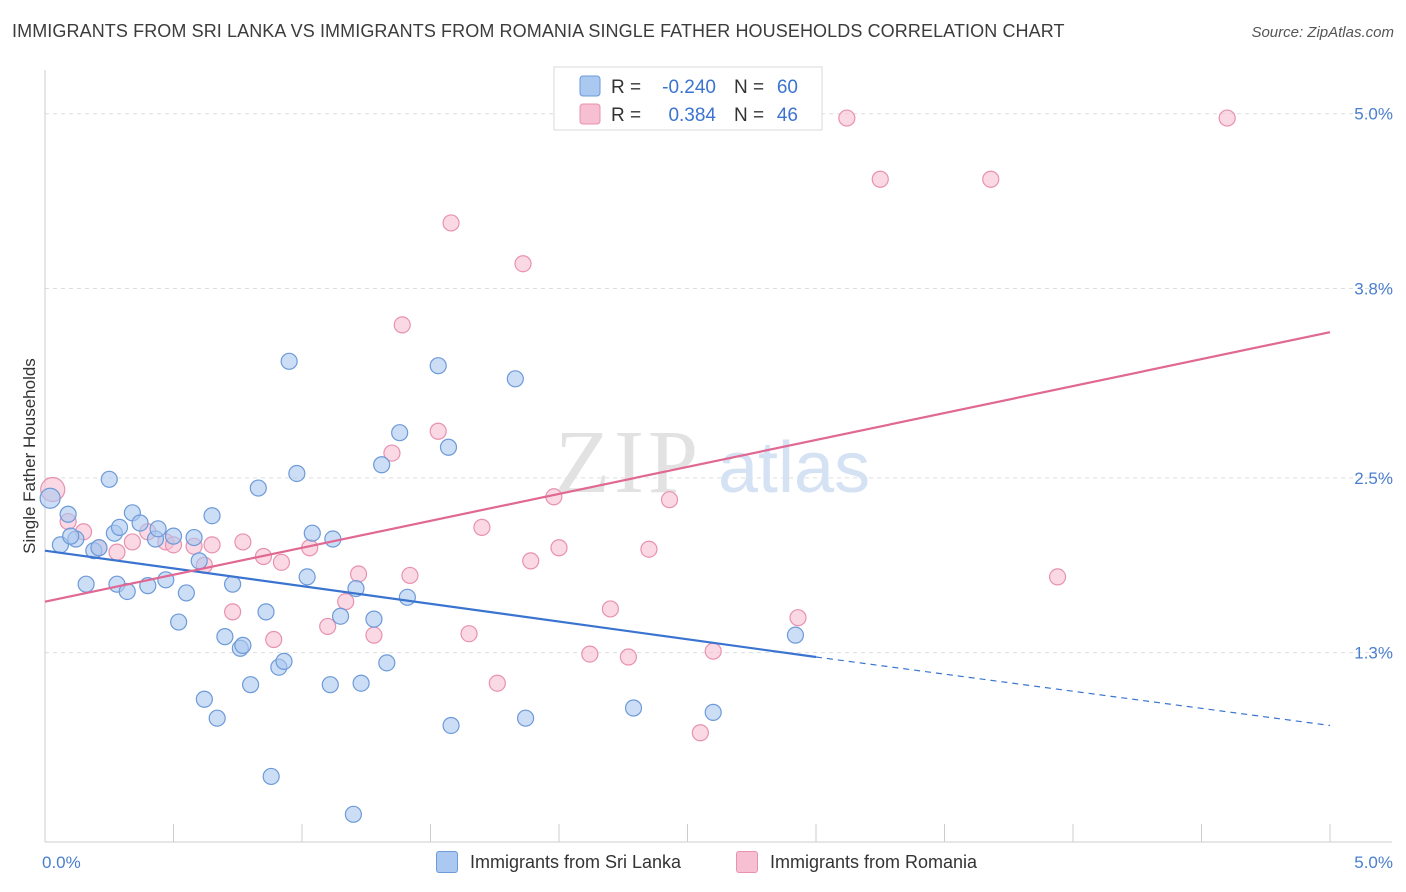 This screenshot has height=892, width=1406. What do you see at coordinates (558, 862) in the screenshot?
I see `legend-item-sri-lanka: Immigrants from Sri Lanka` at bounding box center [558, 862].